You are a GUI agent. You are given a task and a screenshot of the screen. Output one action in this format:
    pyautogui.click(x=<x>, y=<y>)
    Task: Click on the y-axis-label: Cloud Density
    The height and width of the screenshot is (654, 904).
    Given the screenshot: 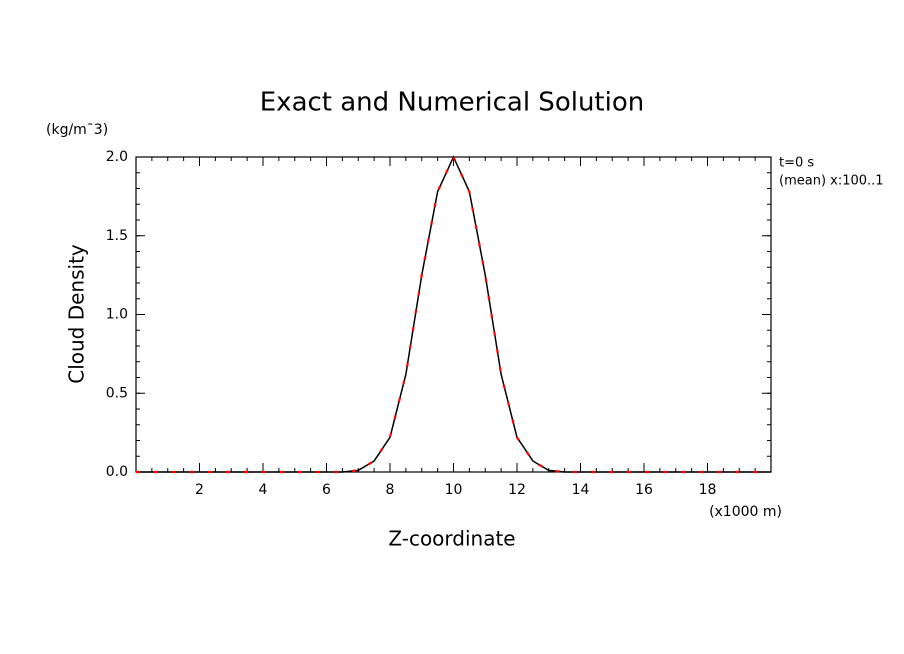 What is the action you would take?
    pyautogui.click(x=77, y=314)
    